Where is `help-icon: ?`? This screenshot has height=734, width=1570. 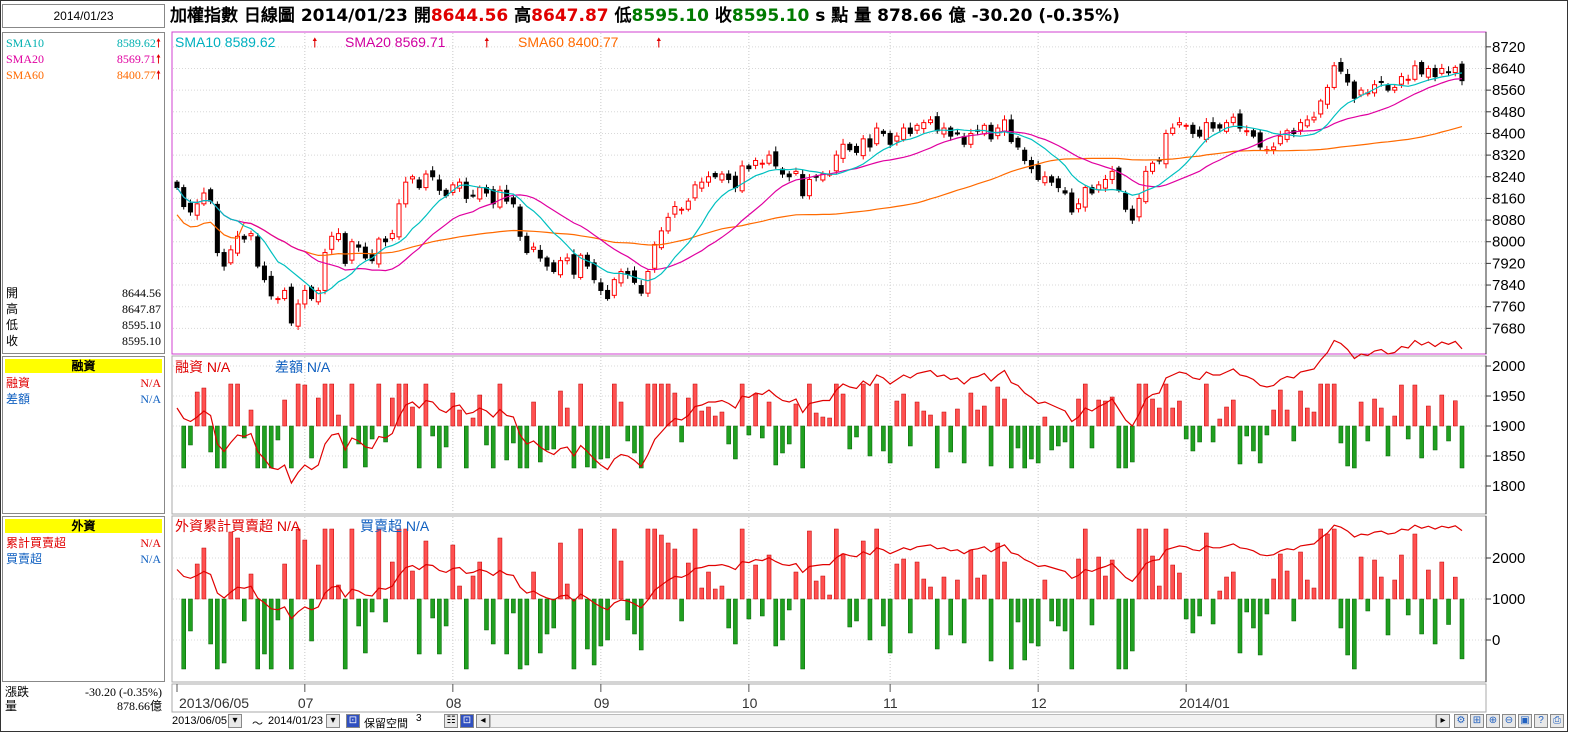 help-icon: ? is located at coordinates (1541, 721).